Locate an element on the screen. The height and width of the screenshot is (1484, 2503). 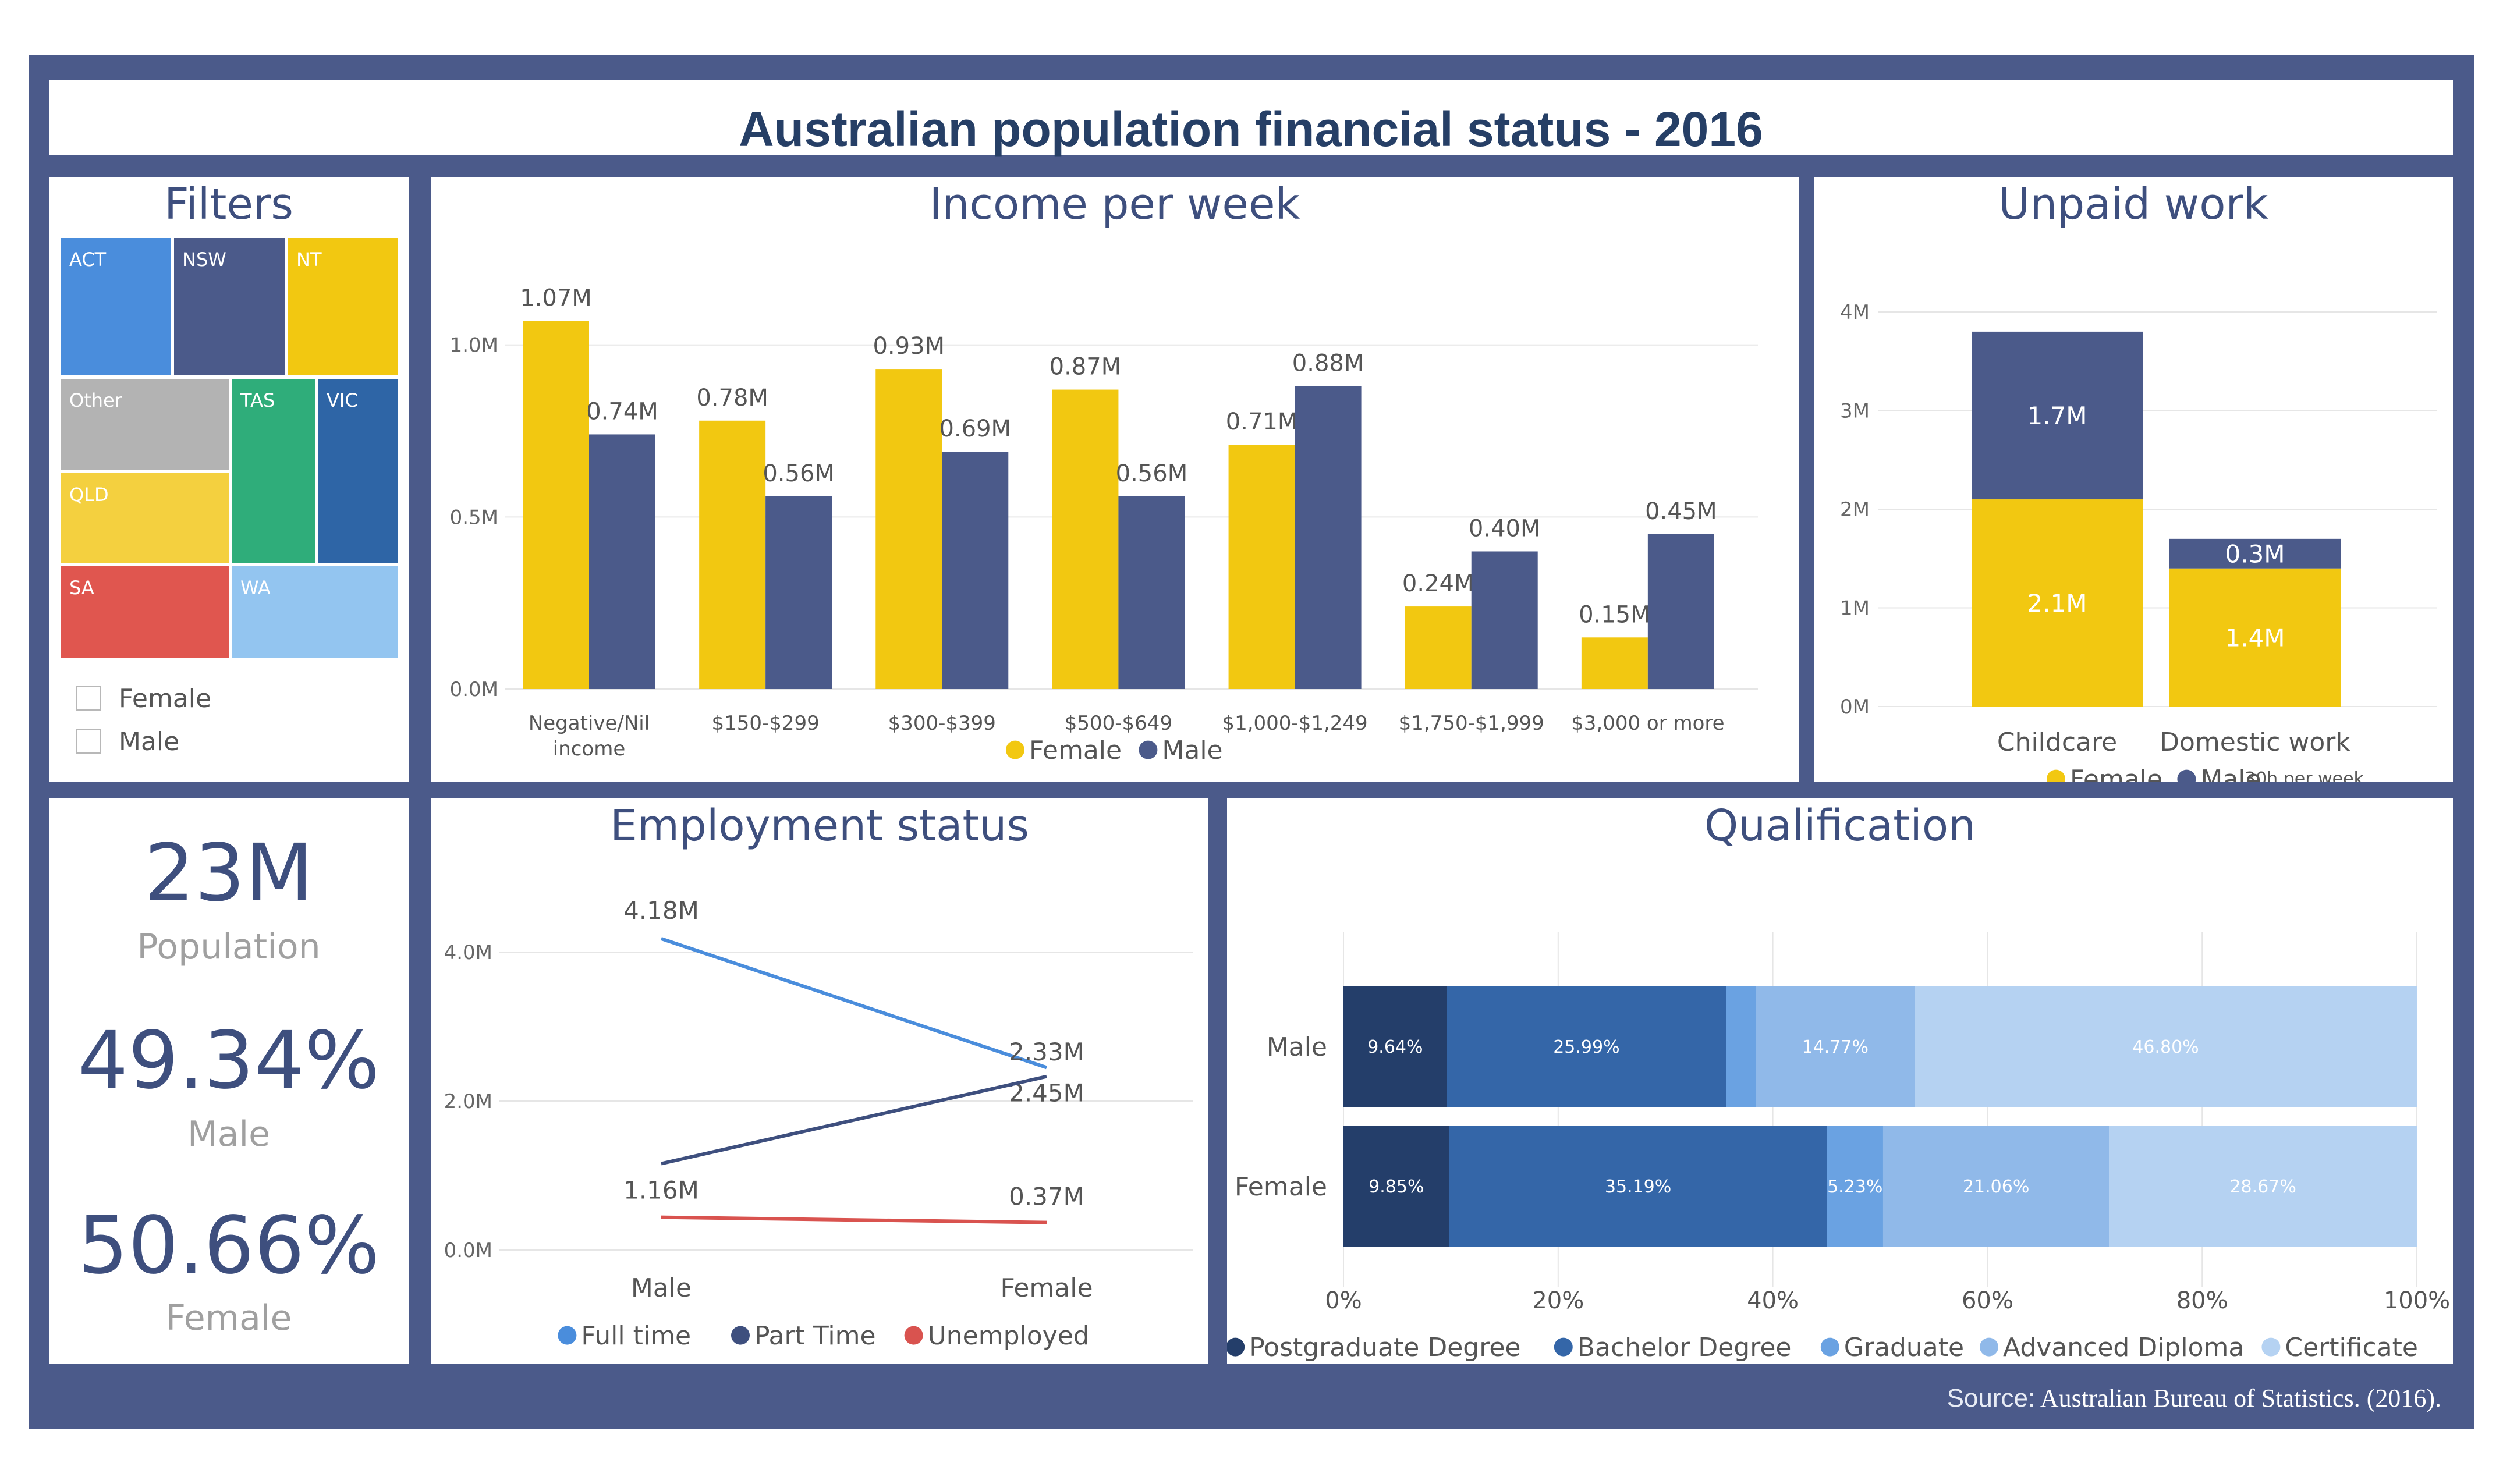
checkbox-label: Female is located at coordinates (165, 698).